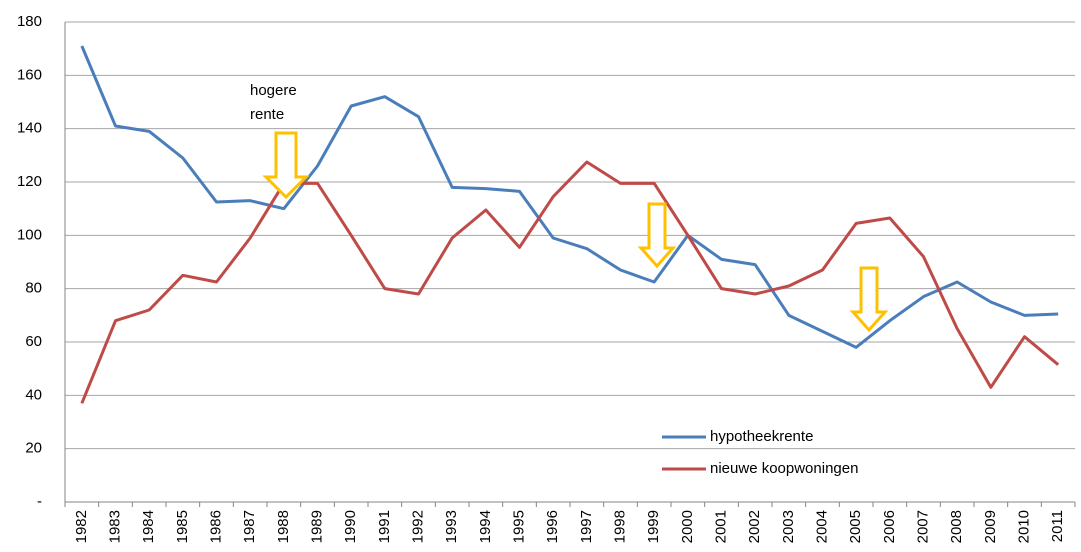 This screenshot has height=552, width=1081. What do you see at coordinates (821, 526) in the screenshot?
I see `x-tick-label: 2004` at bounding box center [821, 526].